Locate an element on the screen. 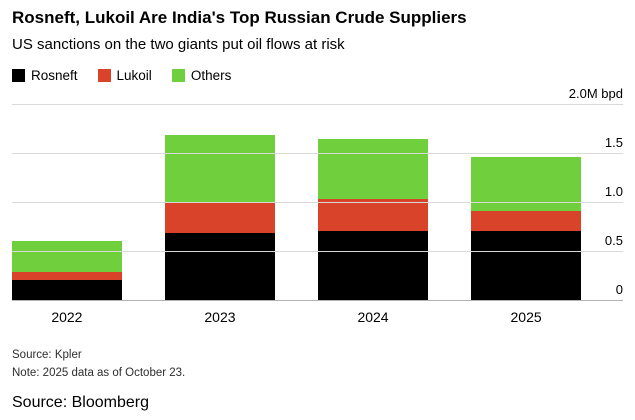 The image size is (635, 420). attribution: Source: Bloomberg is located at coordinates (80, 402).